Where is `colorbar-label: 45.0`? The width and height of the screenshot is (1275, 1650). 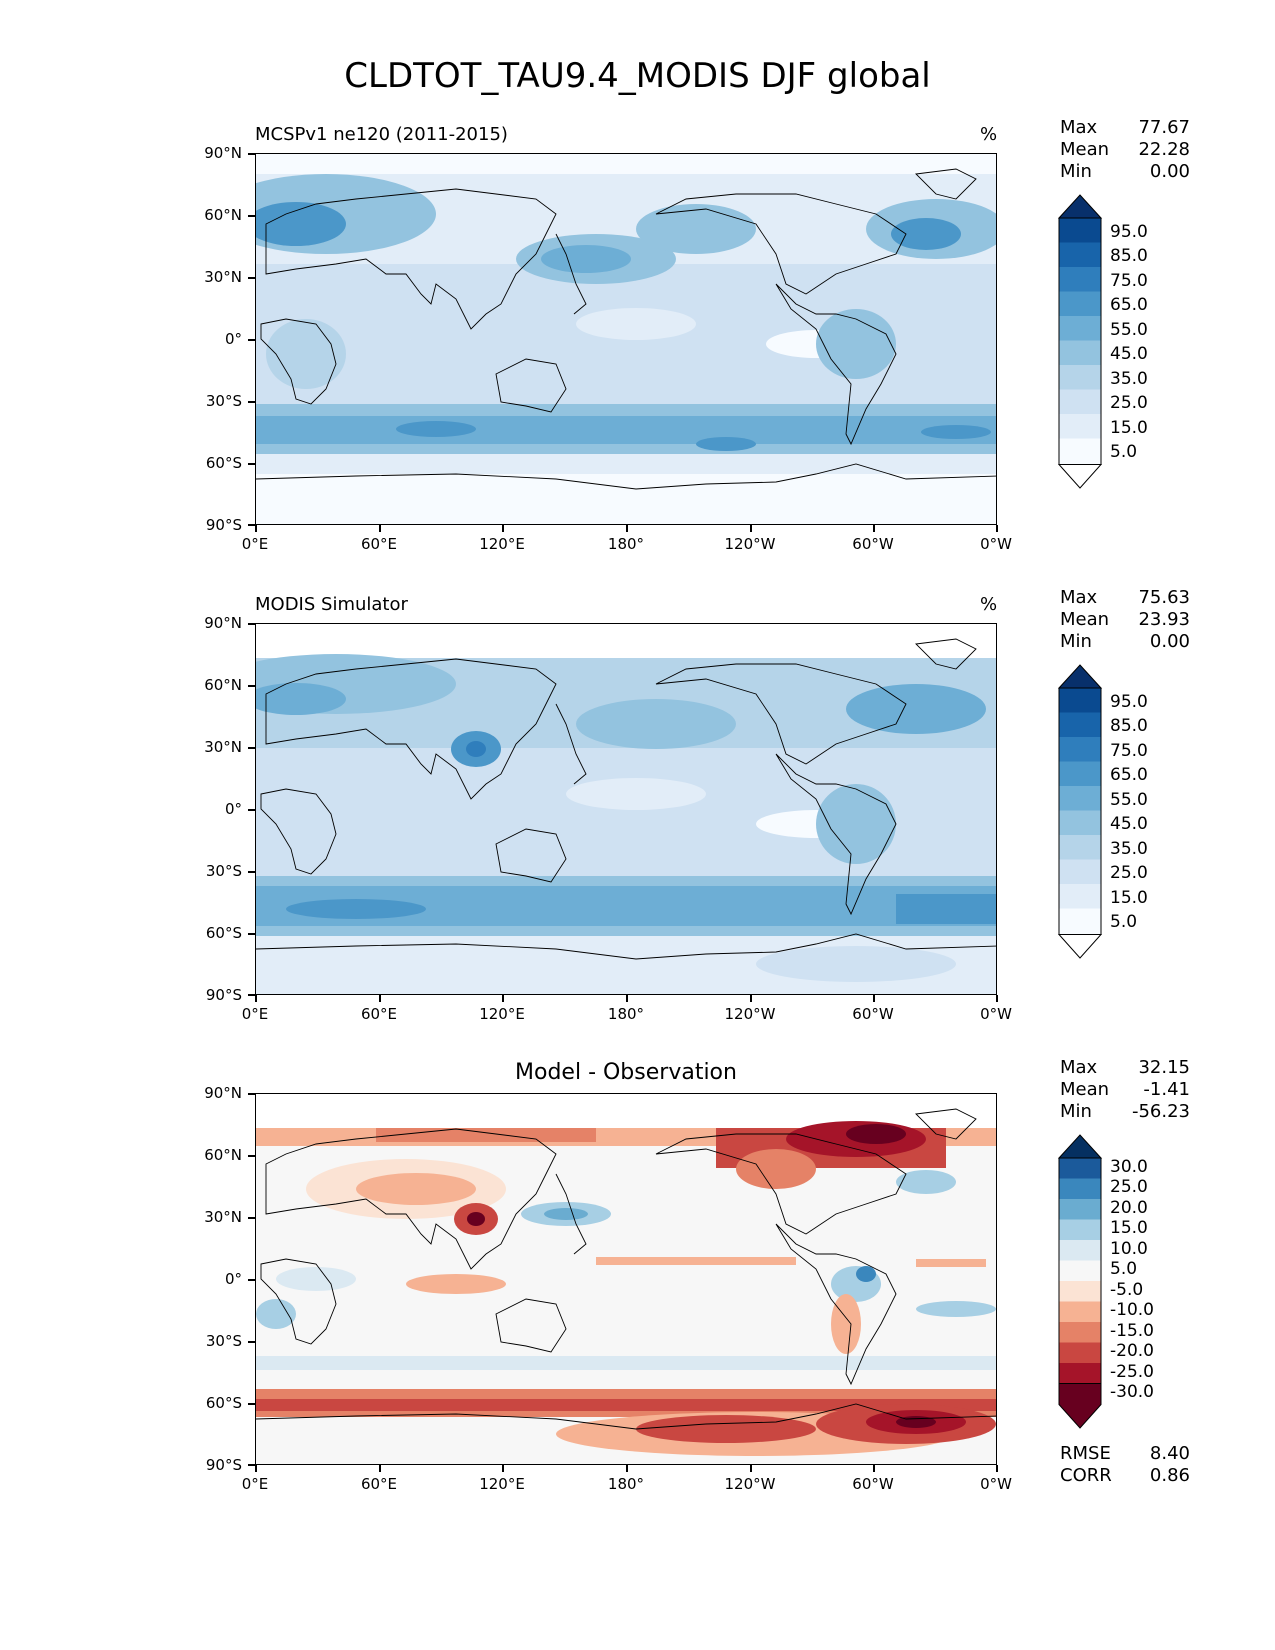
colorbar-label: 45.0 is located at coordinates (1129, 824).